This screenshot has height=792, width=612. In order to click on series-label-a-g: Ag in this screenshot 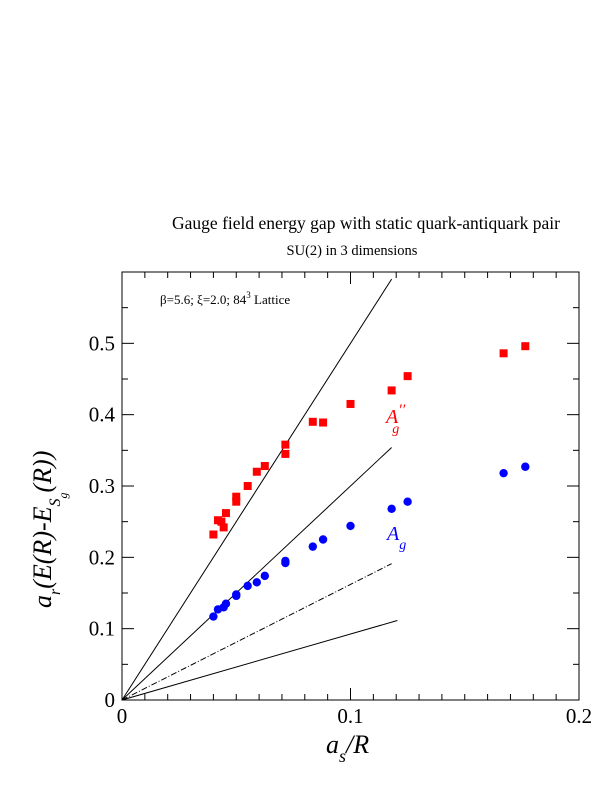, I will do `click(395, 538)`.